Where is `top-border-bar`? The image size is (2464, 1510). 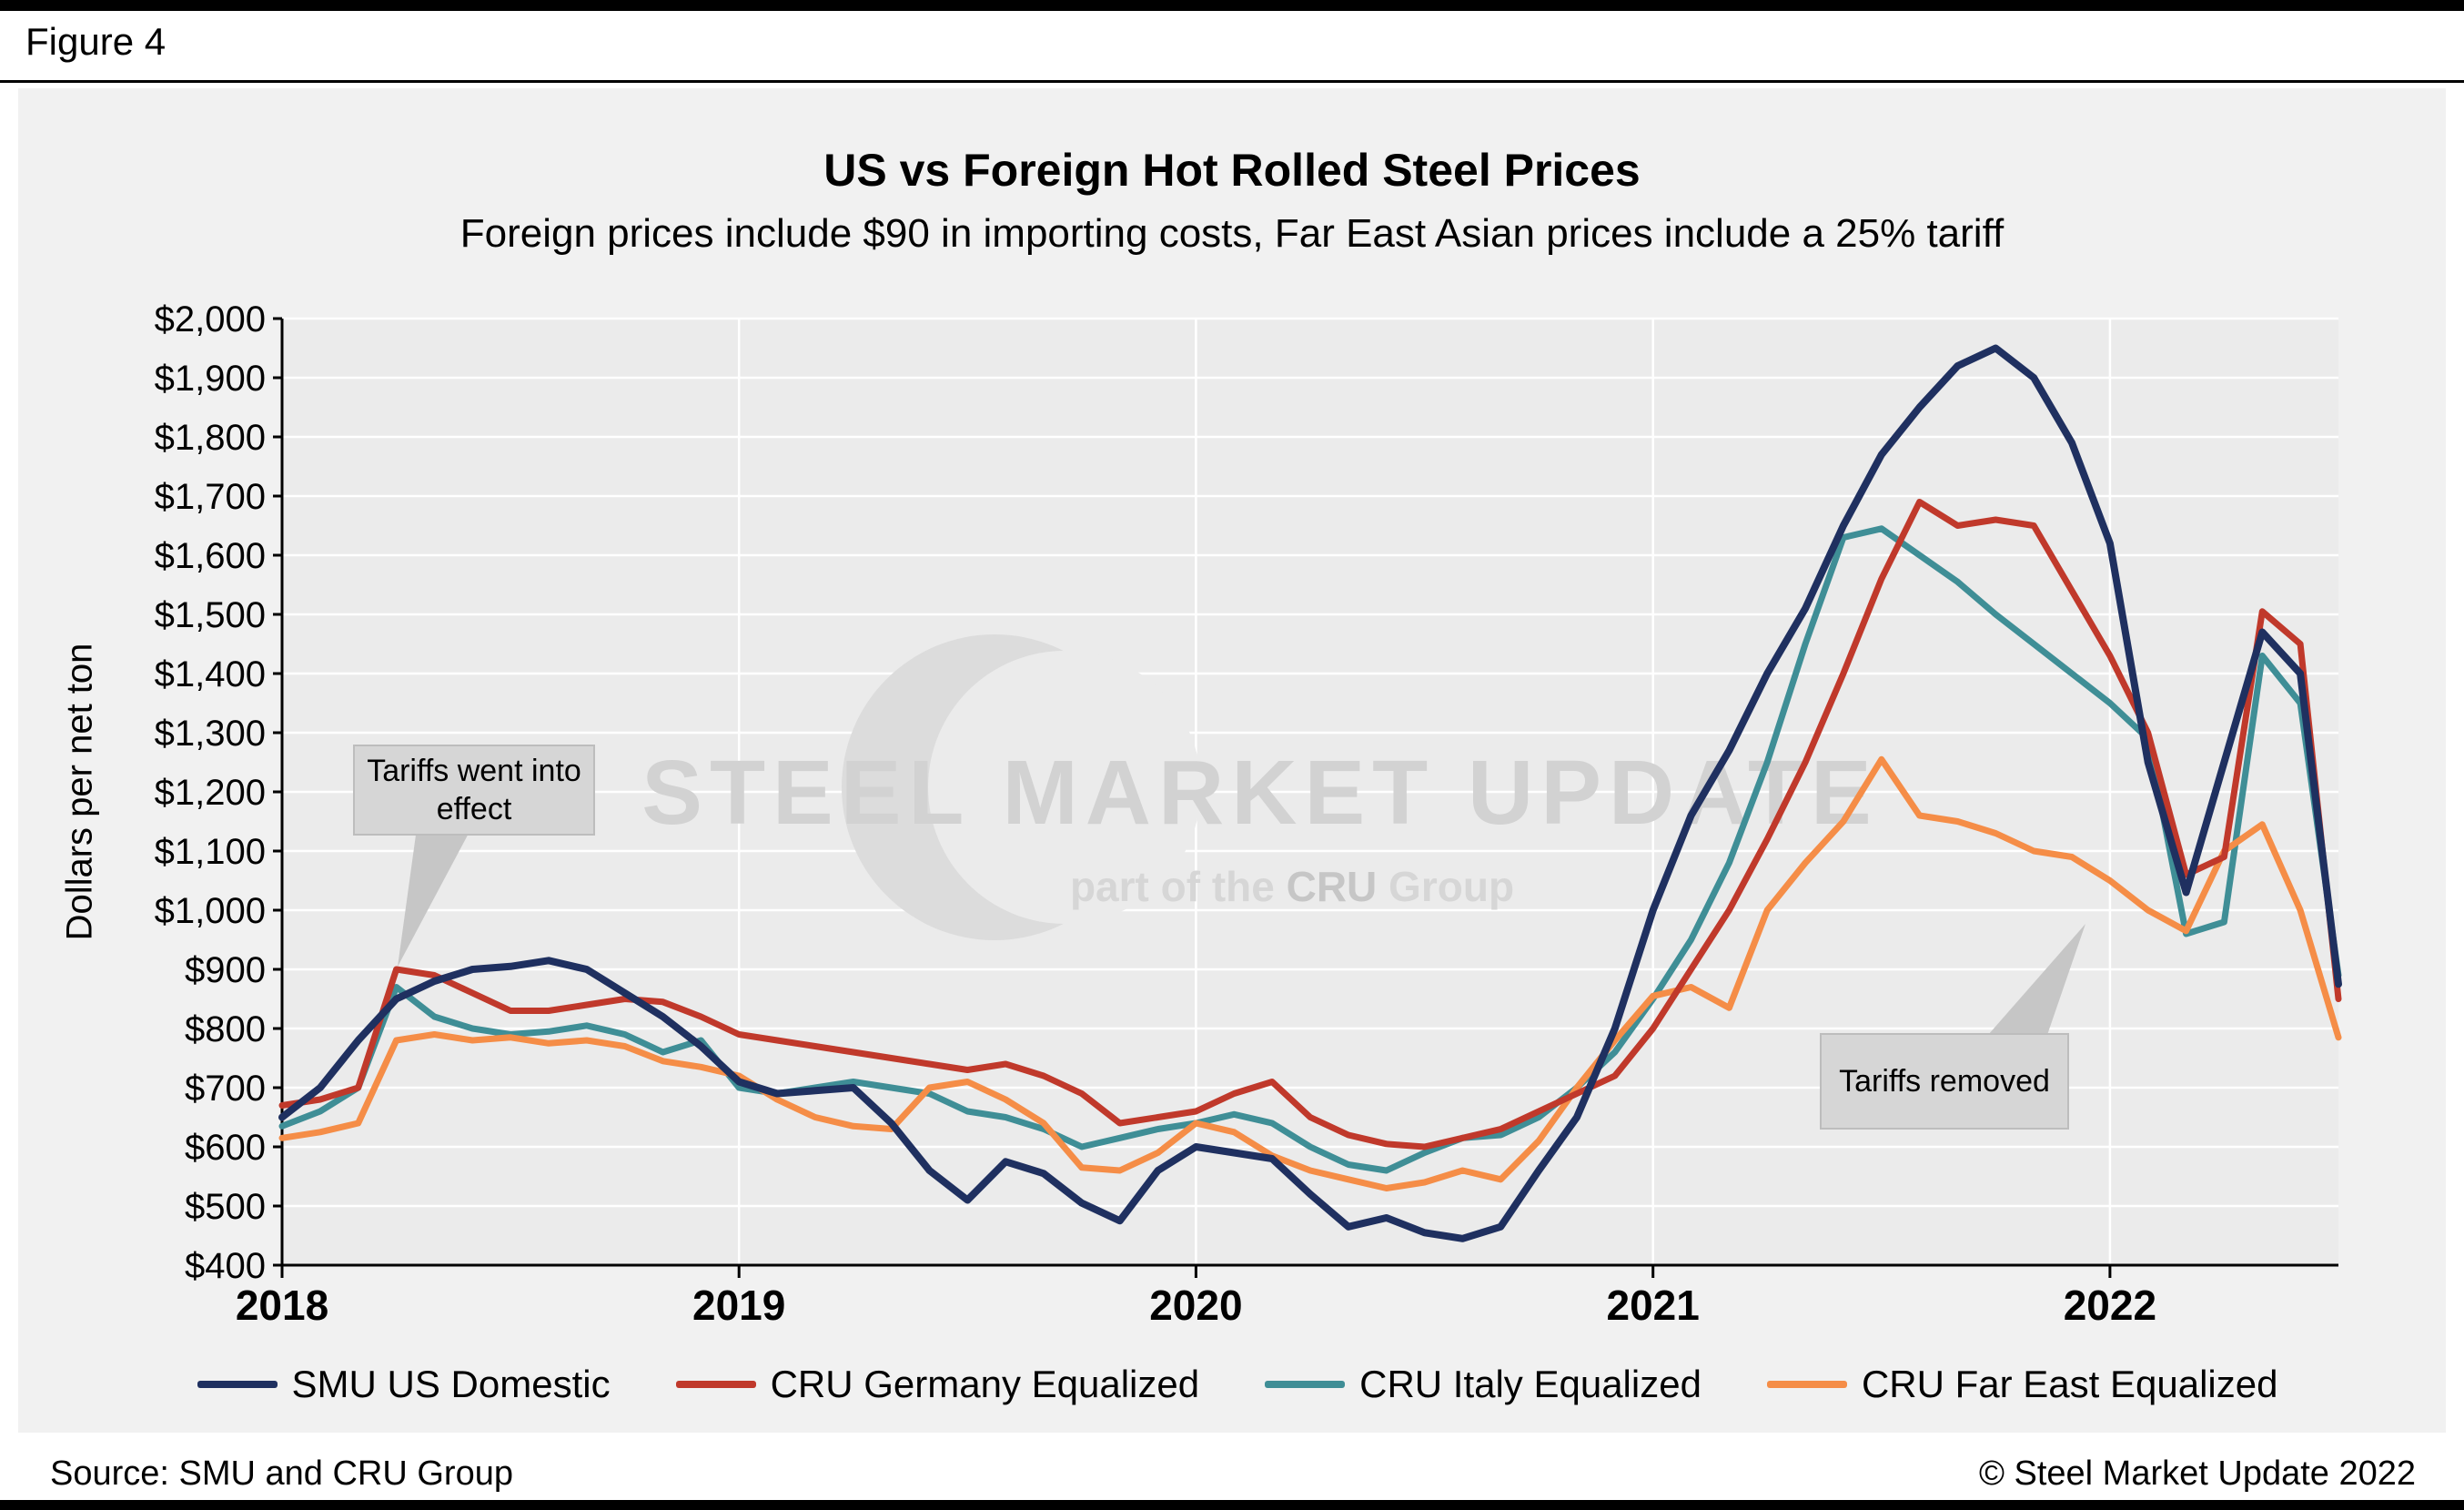 top-border-bar is located at coordinates (1232, 5).